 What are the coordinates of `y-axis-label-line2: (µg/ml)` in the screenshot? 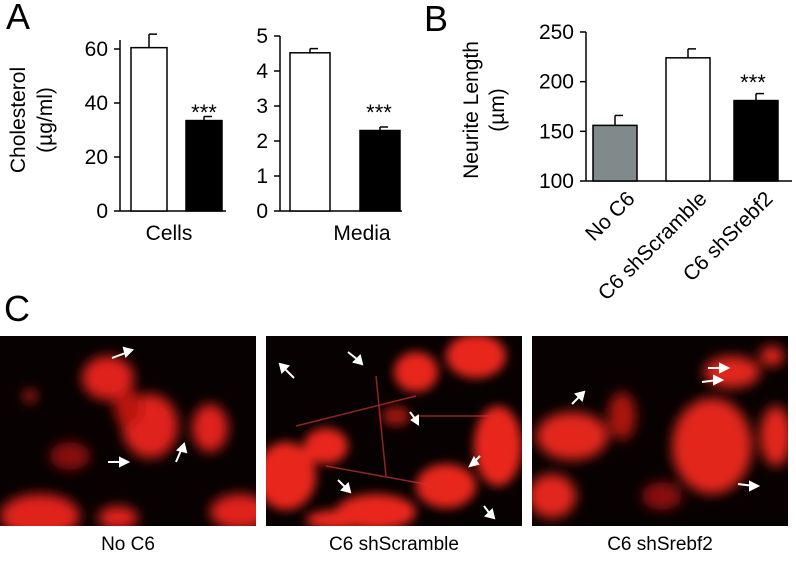 It's located at (45, 120).